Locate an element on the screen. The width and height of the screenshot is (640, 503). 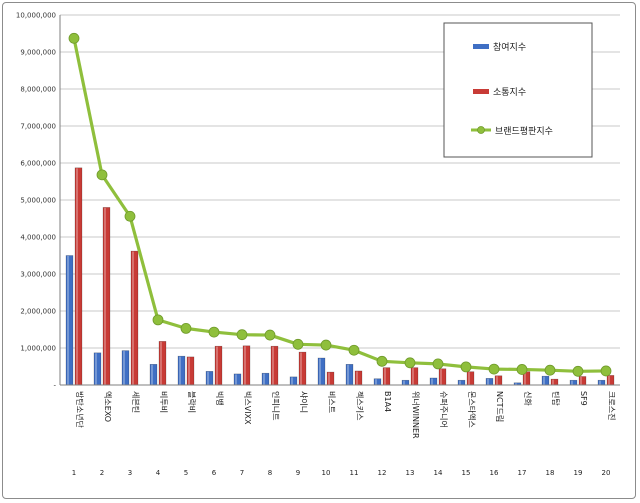
x-category-label: 젝스키스 is located at coordinates (360, 405).